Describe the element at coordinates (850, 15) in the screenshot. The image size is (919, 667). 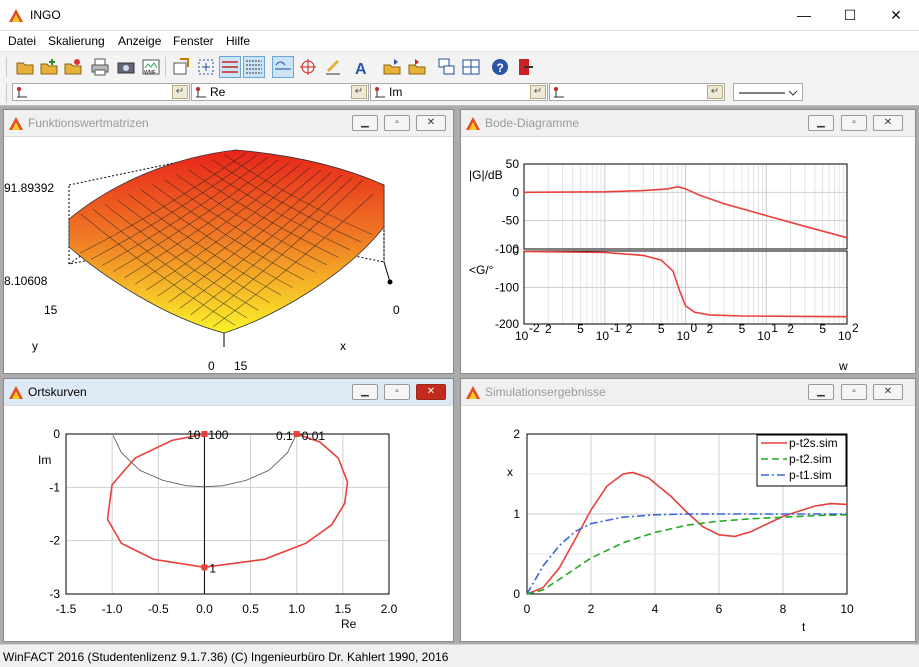
I see `maximize-button: ☐` at that location.